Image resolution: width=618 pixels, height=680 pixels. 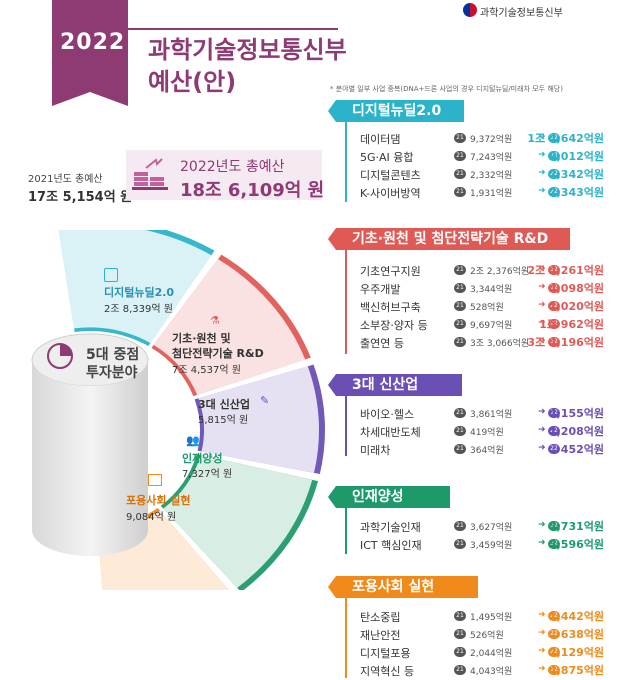 What do you see at coordinates (390, 175) in the screenshot?
I see `item-name: 디지털콘텐츠` at bounding box center [390, 175].